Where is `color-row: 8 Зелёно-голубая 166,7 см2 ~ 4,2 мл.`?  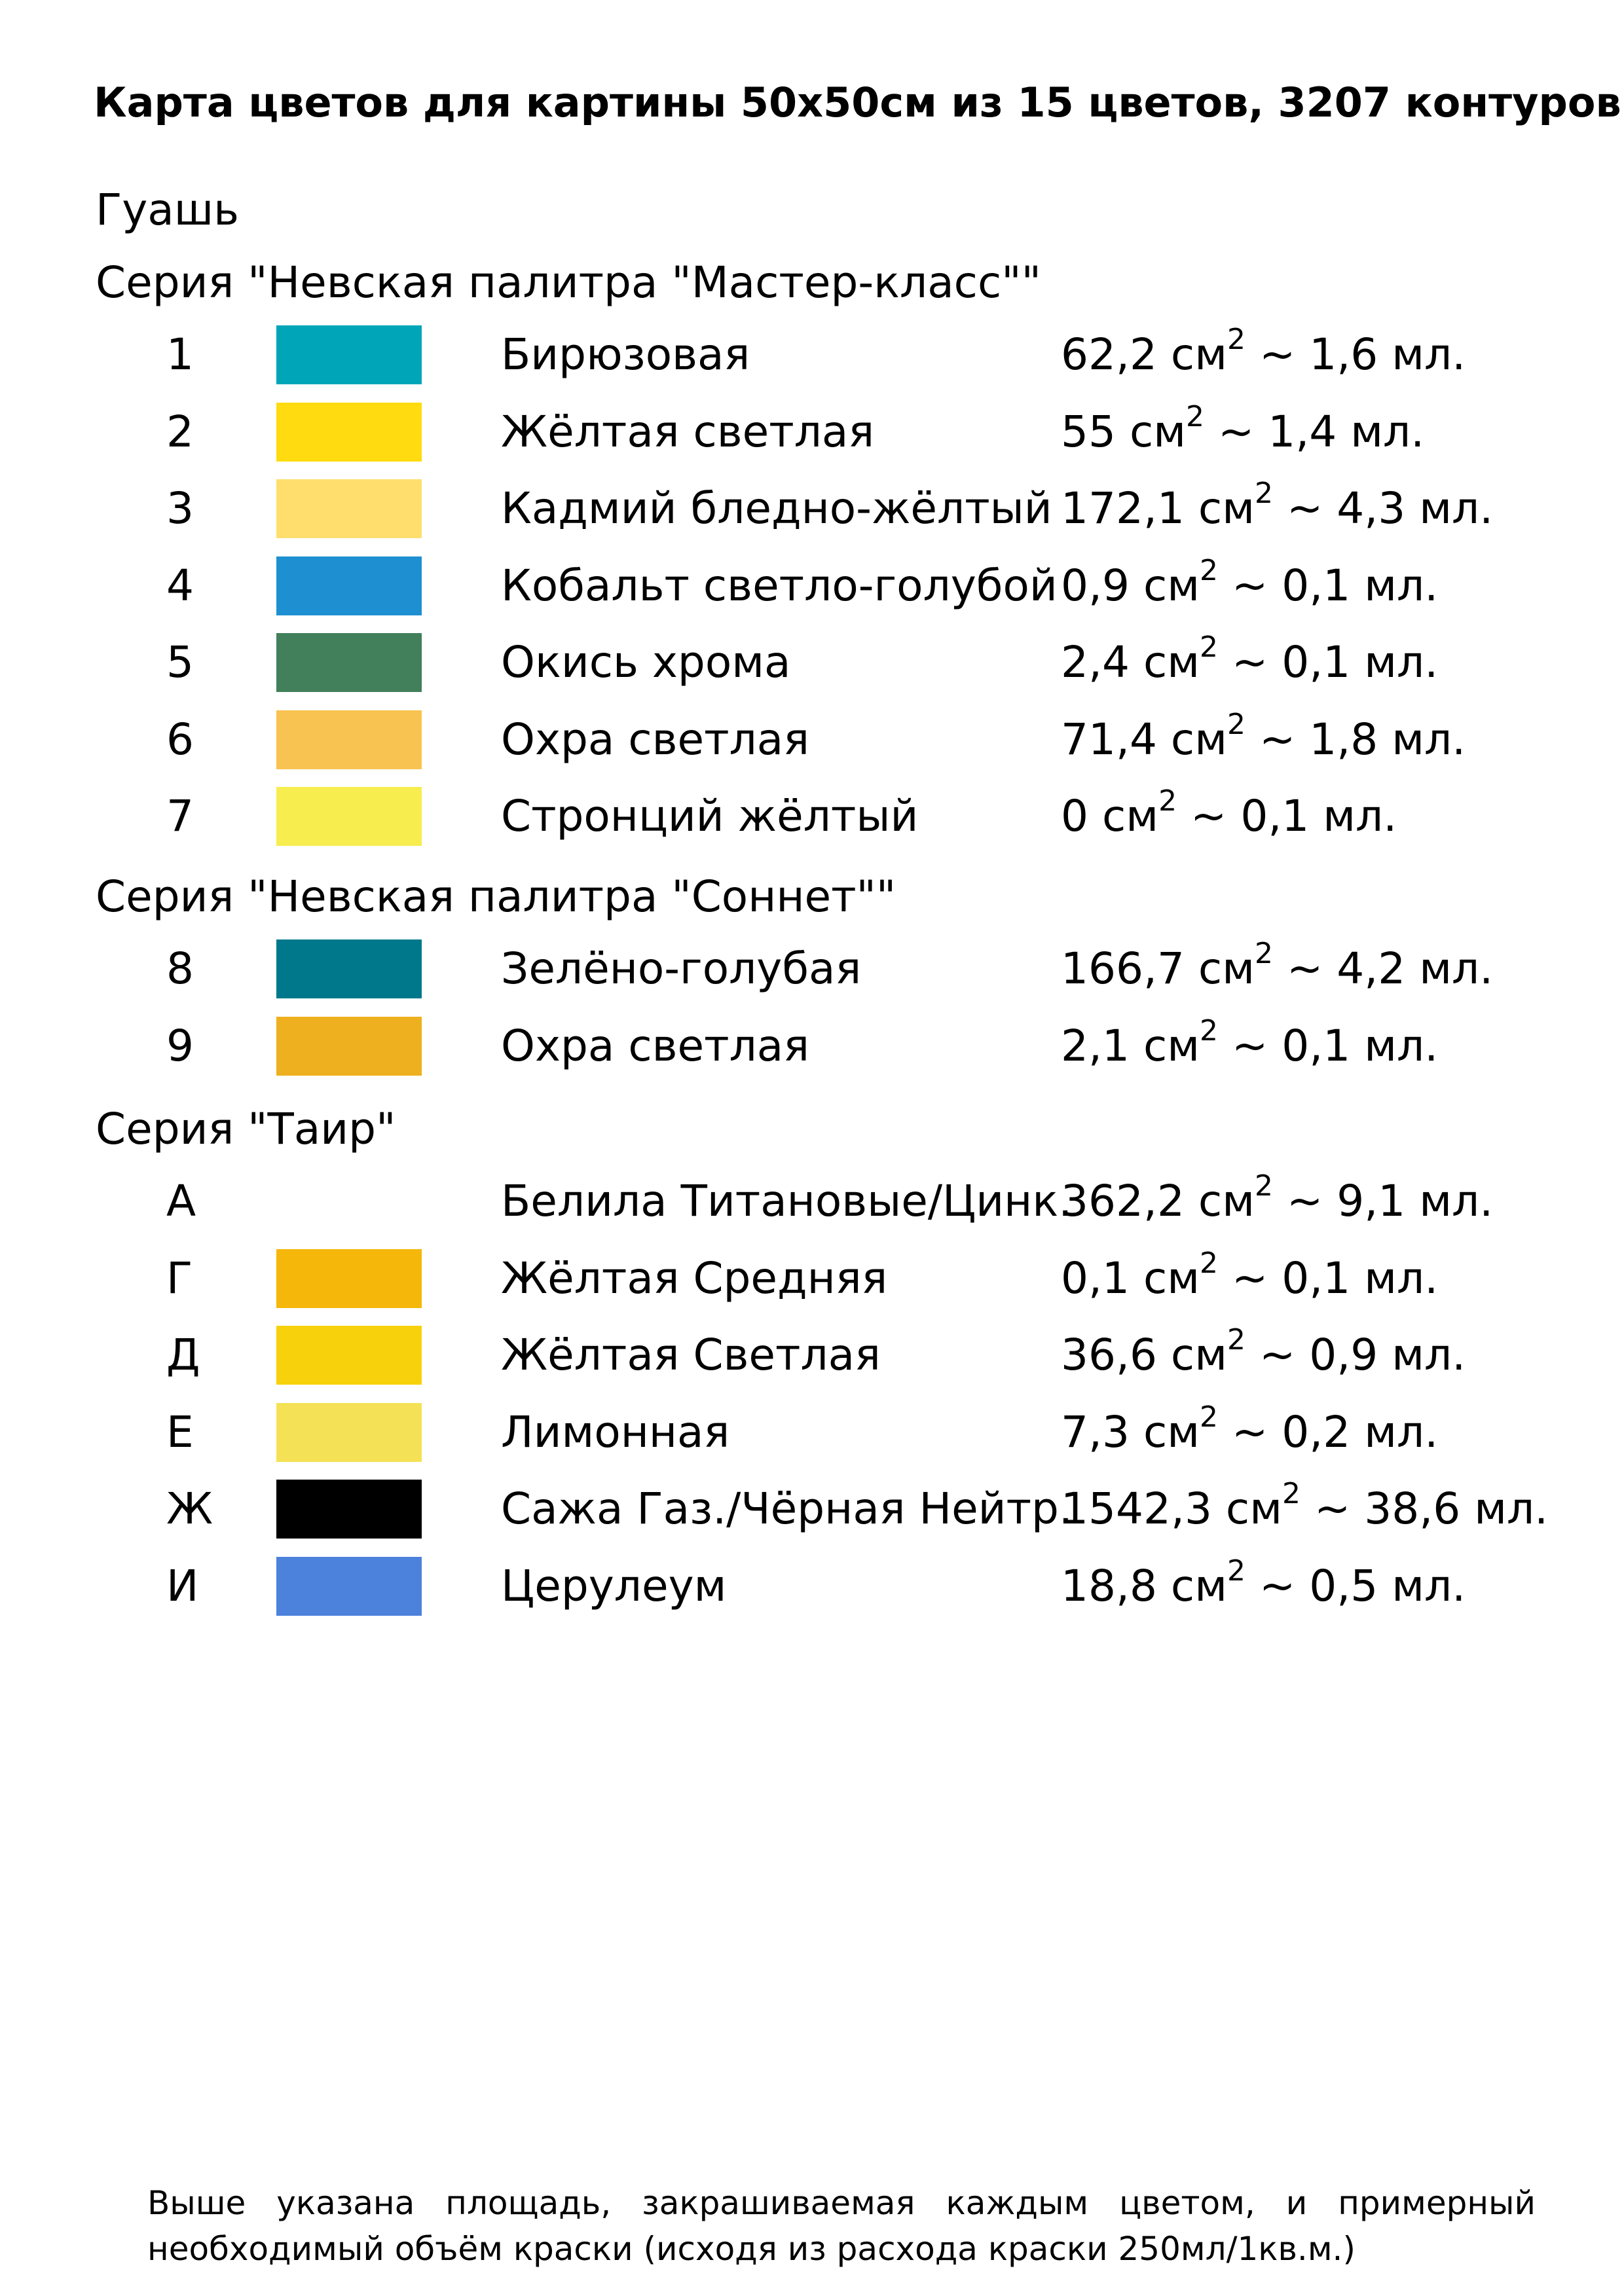
color-row: 8 Зелёно-голубая 166,7 см2 ~ 4,2 мл. is located at coordinates (812, 968).